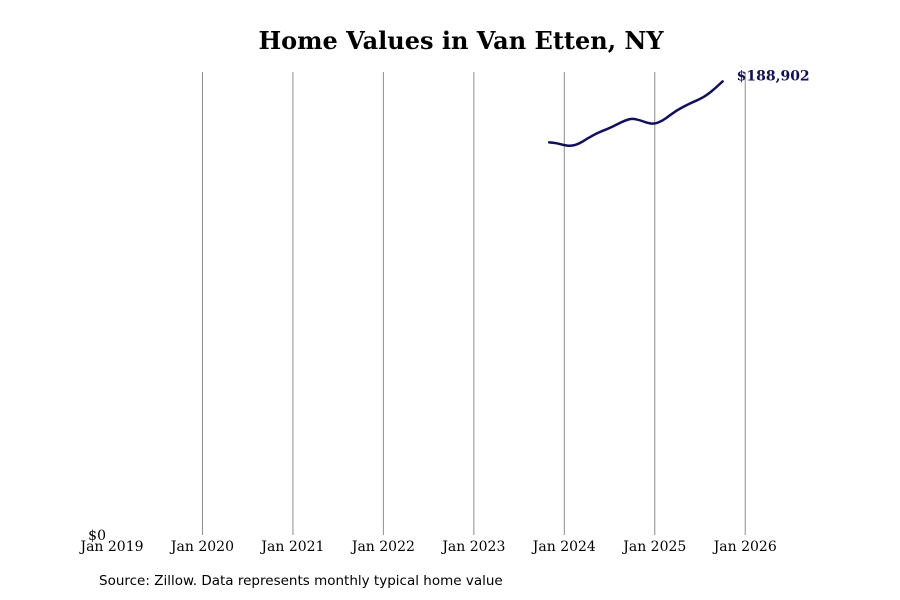 Image resolution: width=900 pixels, height=600 pixels. What do you see at coordinates (382, 547) in the screenshot?
I see `x-tick-label: Jan 2022` at bounding box center [382, 547].